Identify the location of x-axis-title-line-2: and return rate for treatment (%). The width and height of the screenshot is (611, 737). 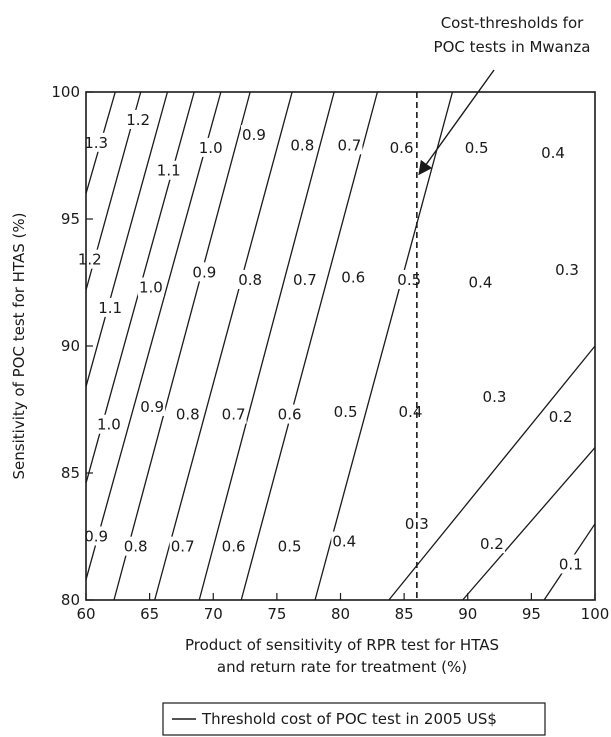
(342, 667).